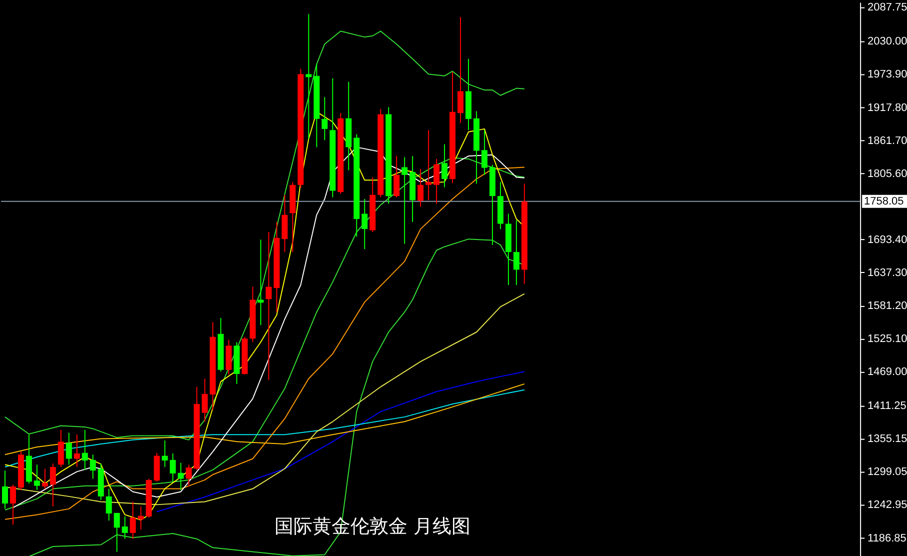 The width and height of the screenshot is (907, 556). What do you see at coordinates (887, 406) in the screenshot?
I see `y-tick-label: 1411.25` at bounding box center [887, 406].